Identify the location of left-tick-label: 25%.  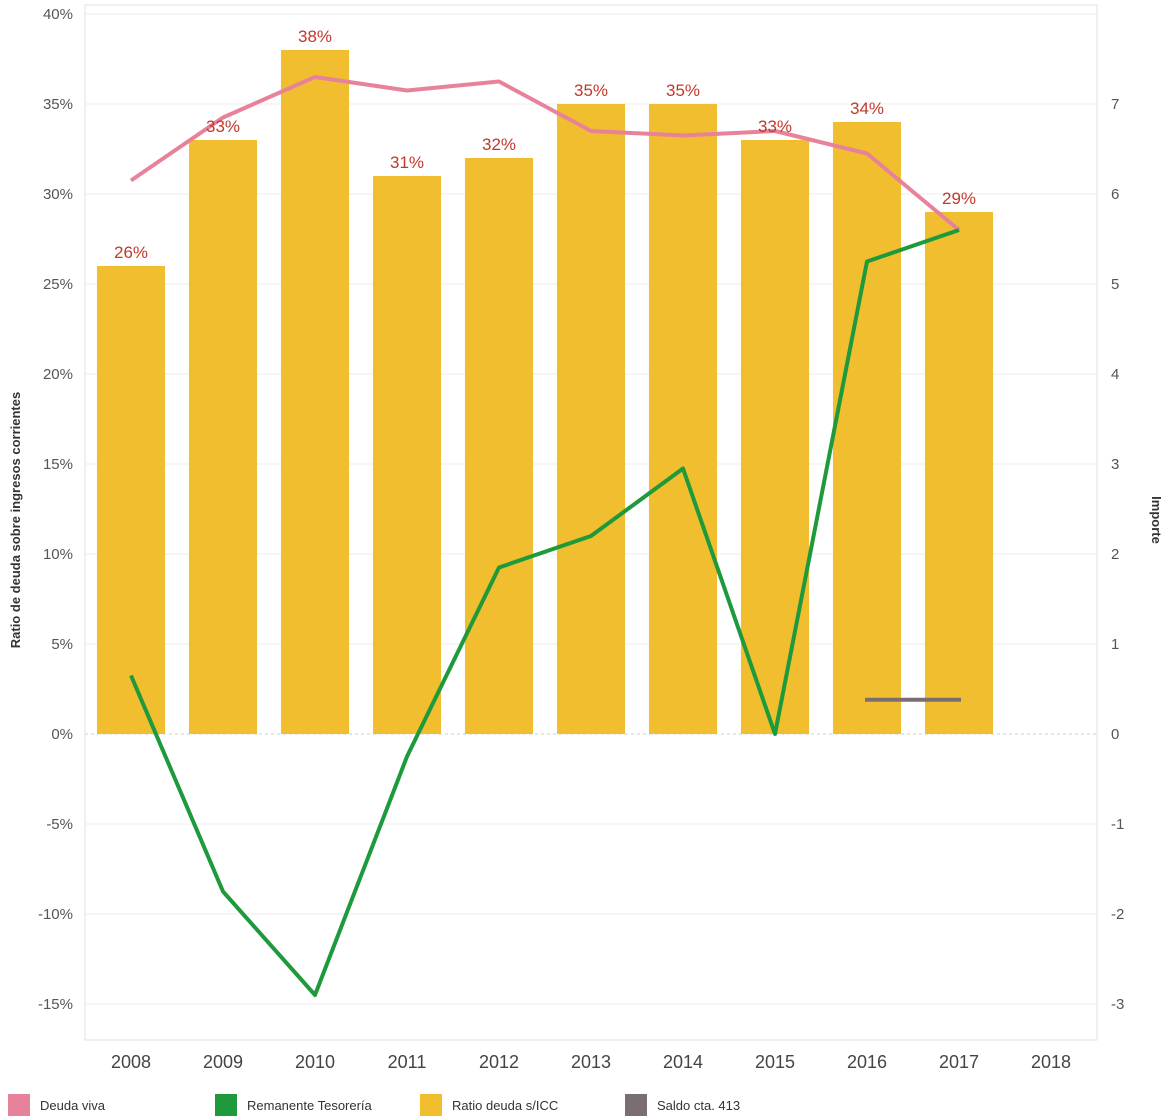
(58, 284).